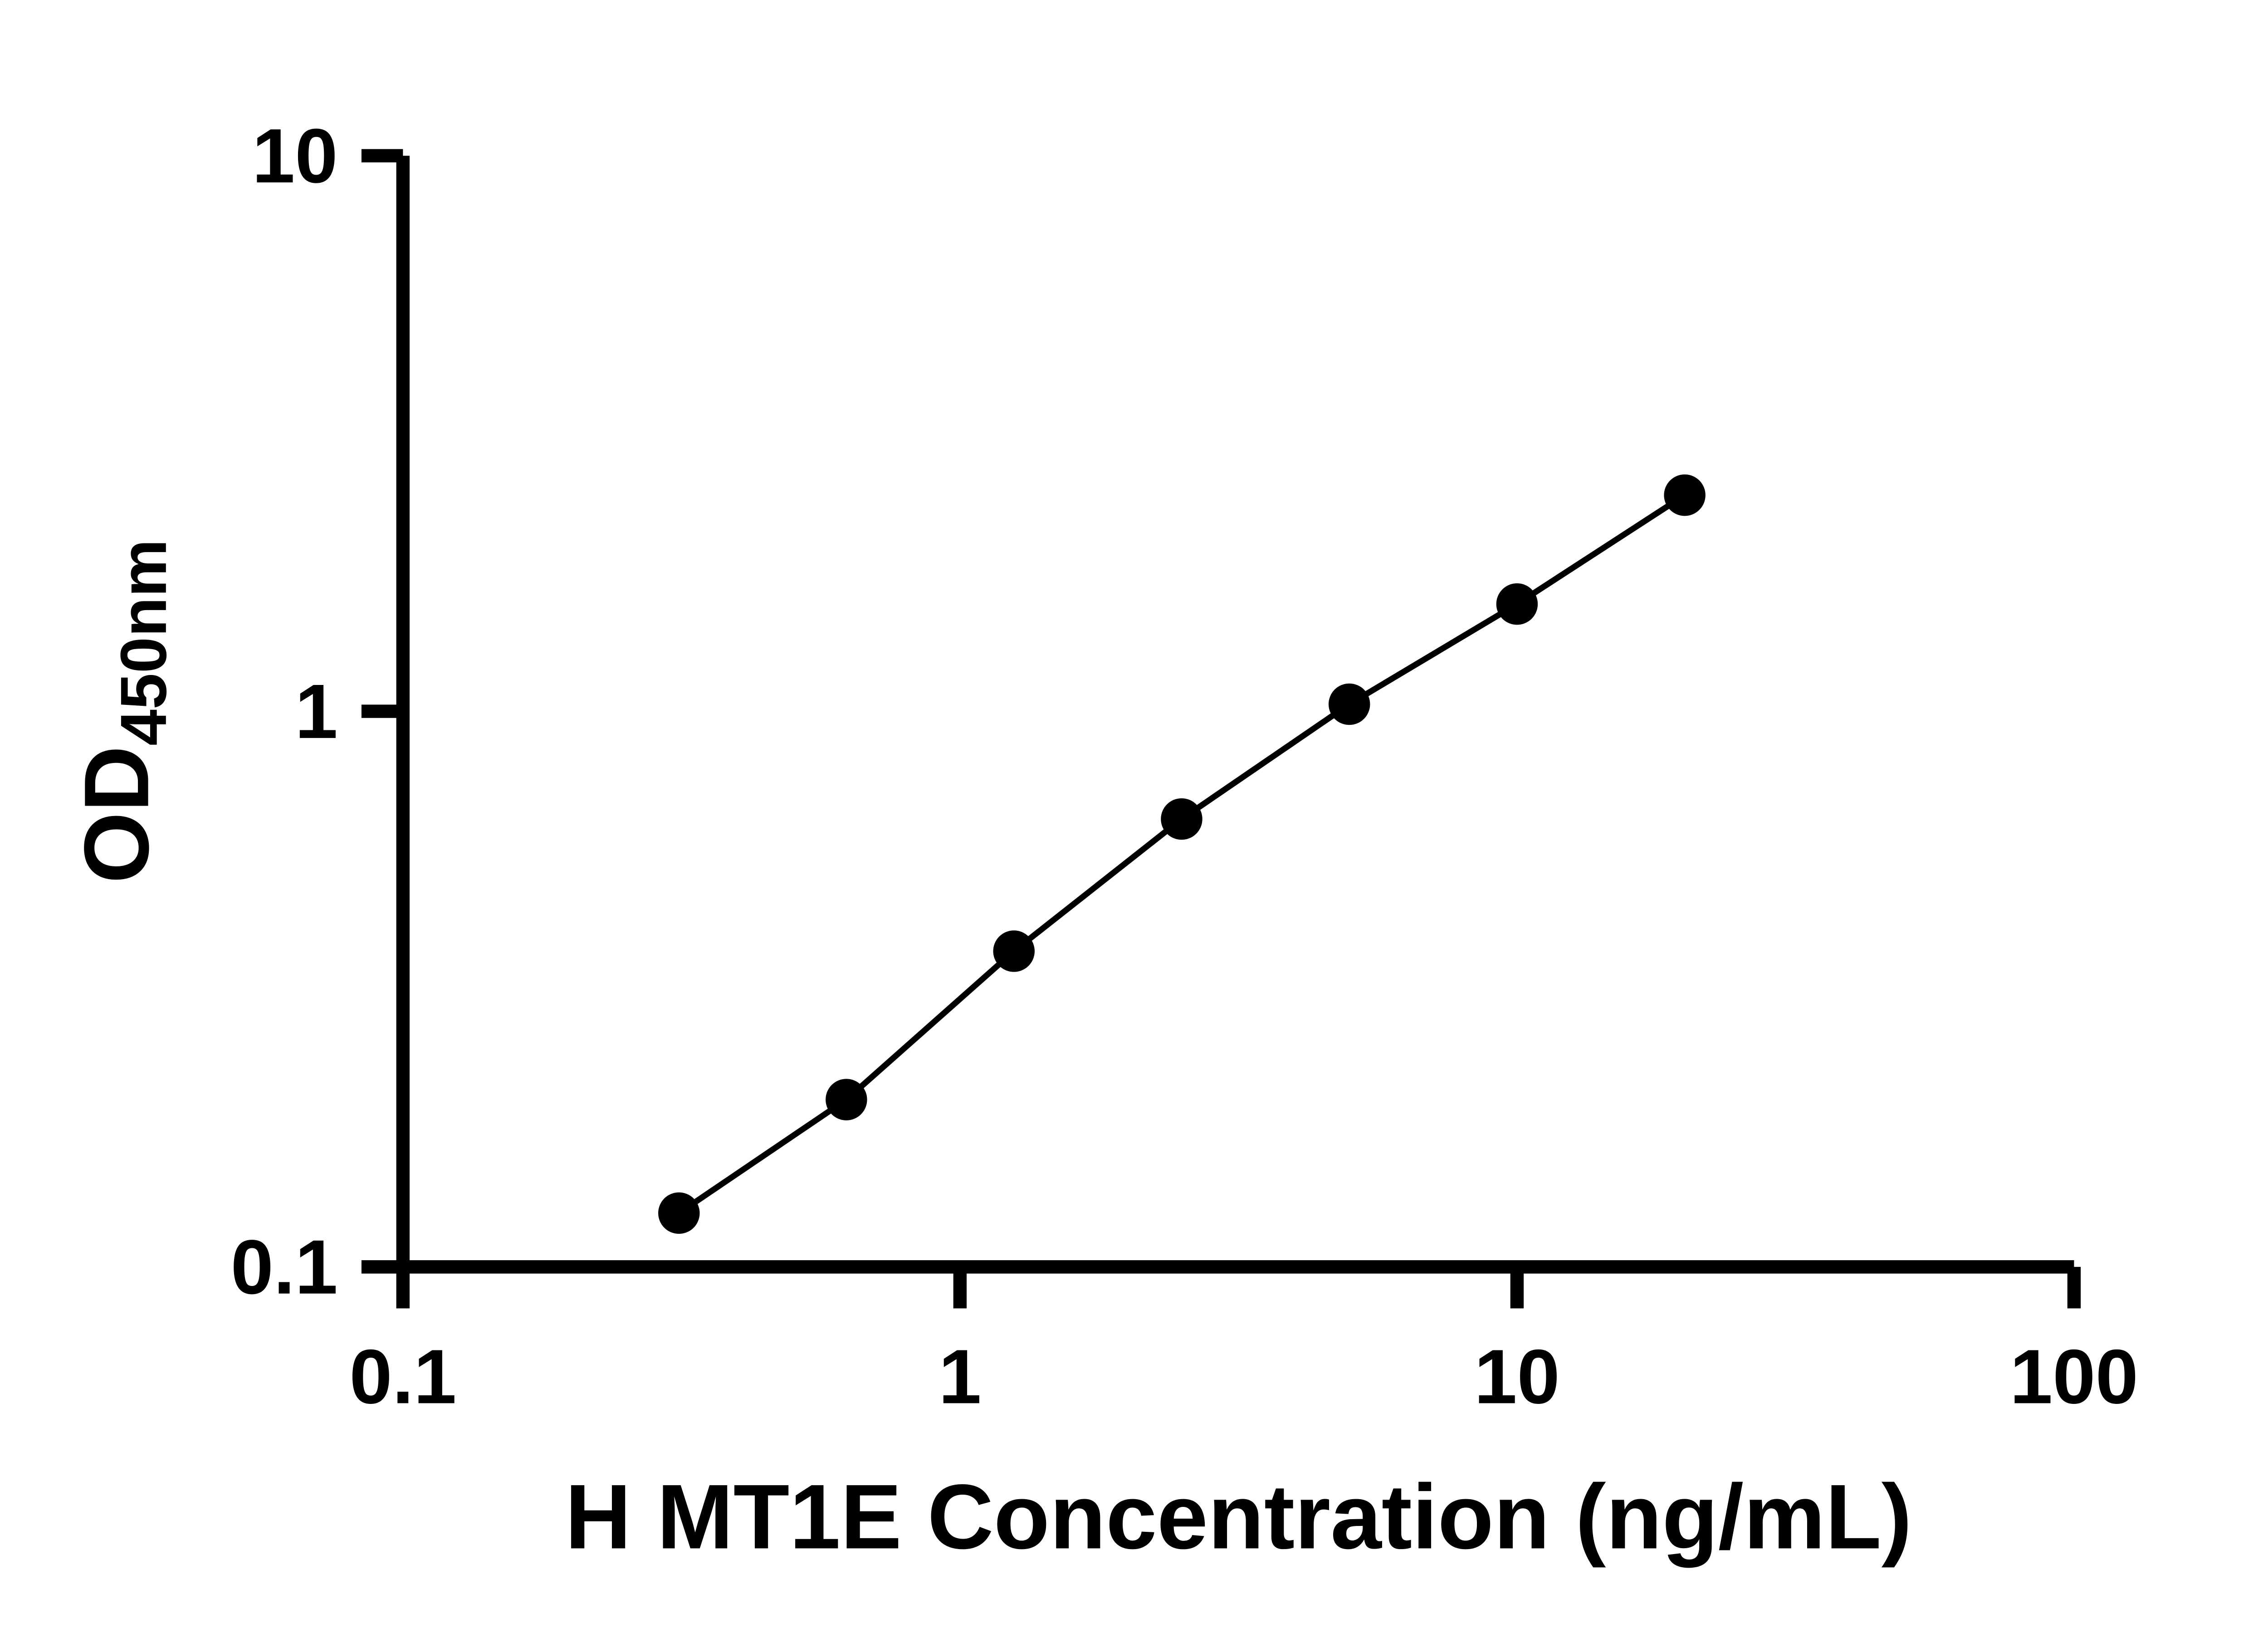  Describe the element at coordinates (1238, 1516) in the screenshot. I see `x-axis-title: H MT1E Concentration (ng/mL)` at that location.